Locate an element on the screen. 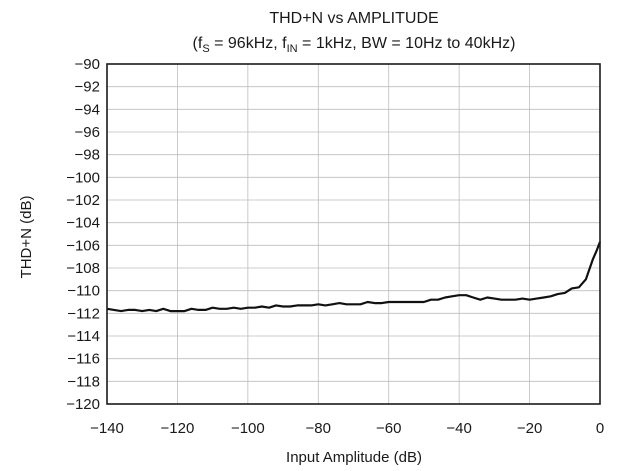 The image size is (619, 471). y-tick-label: −104 is located at coordinates (83, 223).